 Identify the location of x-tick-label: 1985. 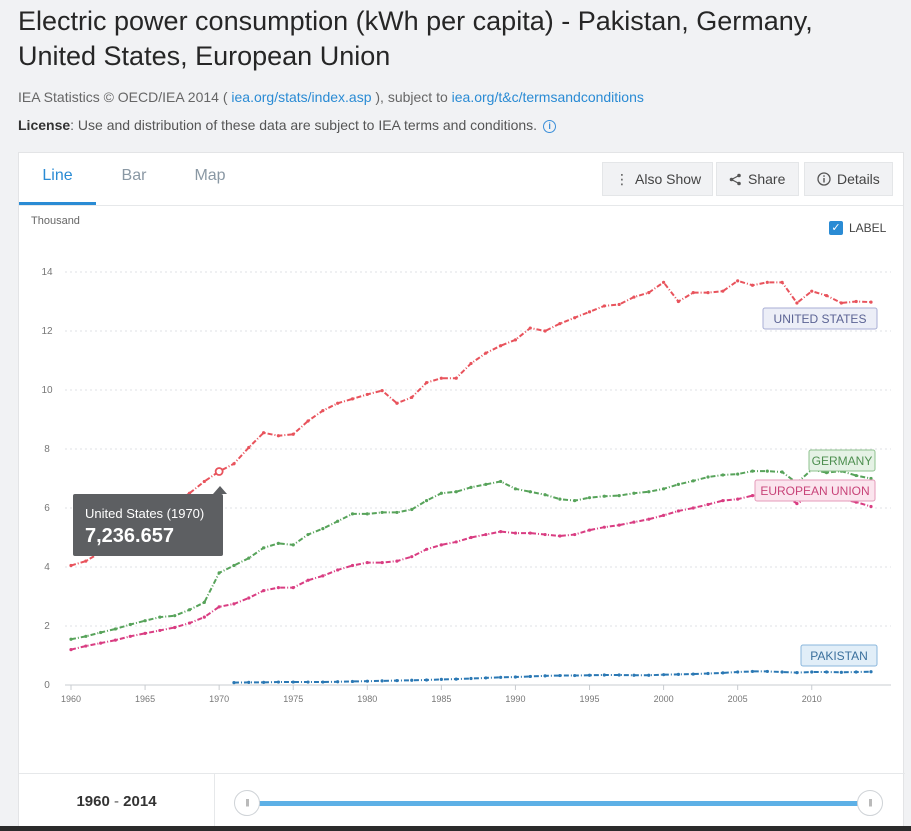
(441, 699).